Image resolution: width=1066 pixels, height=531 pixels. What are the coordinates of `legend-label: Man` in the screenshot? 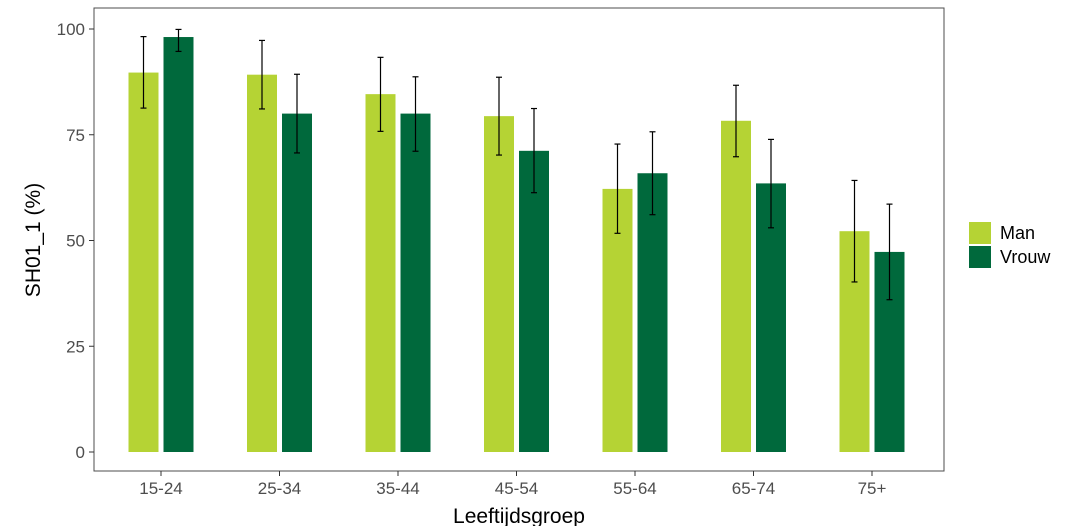 It's located at (1017, 233).